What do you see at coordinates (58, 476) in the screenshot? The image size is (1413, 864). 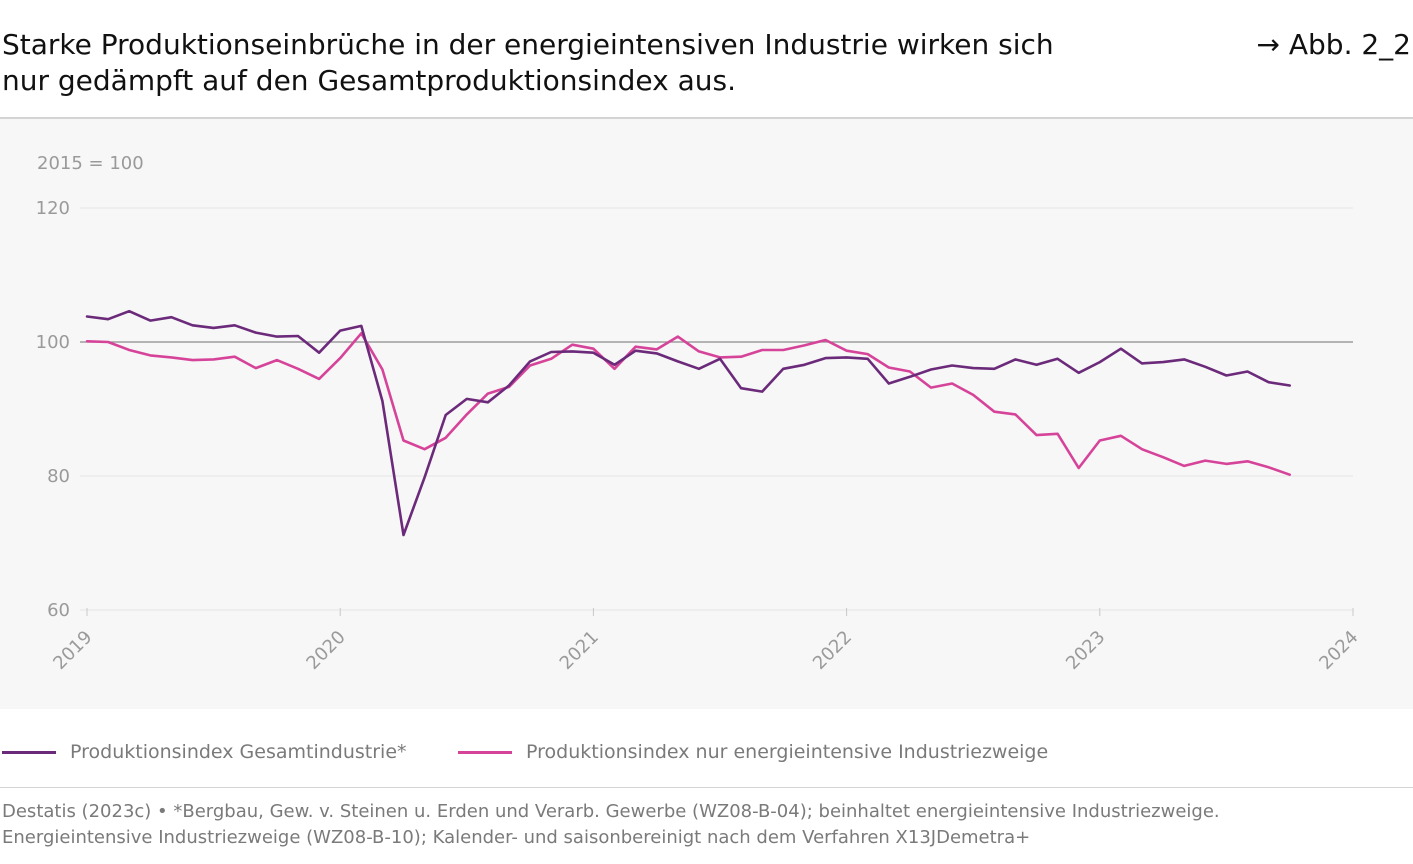 I see `y-tick-label-80: 80` at bounding box center [58, 476].